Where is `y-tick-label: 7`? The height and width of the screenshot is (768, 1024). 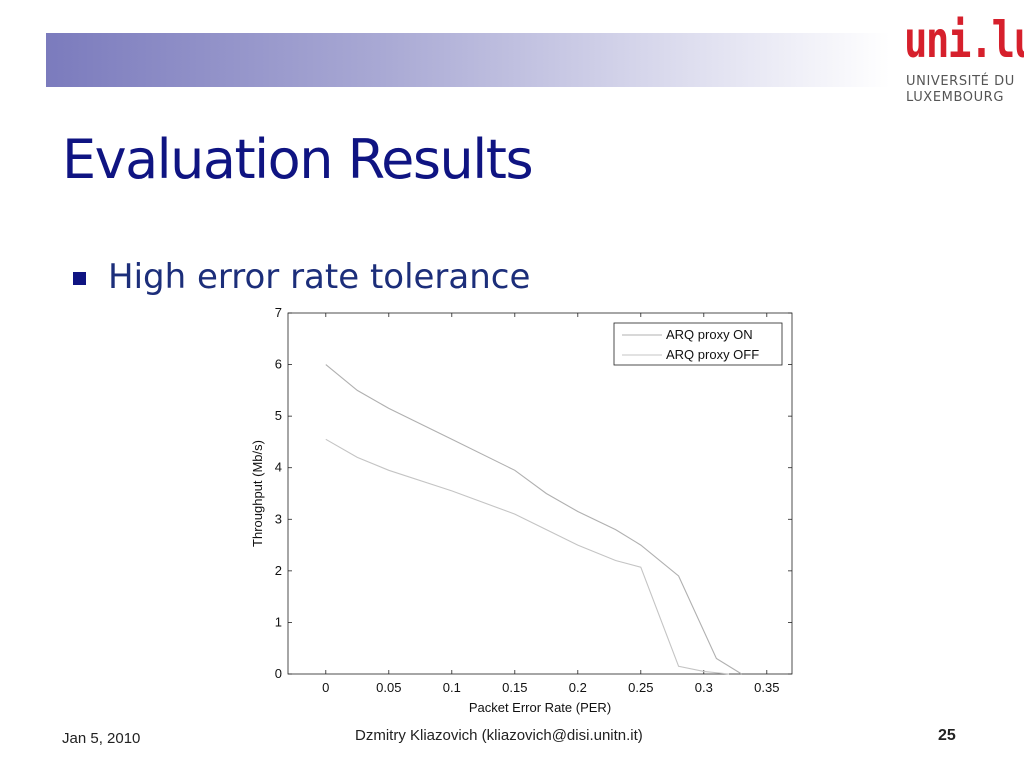 y-tick-label: 7 is located at coordinates (278, 312).